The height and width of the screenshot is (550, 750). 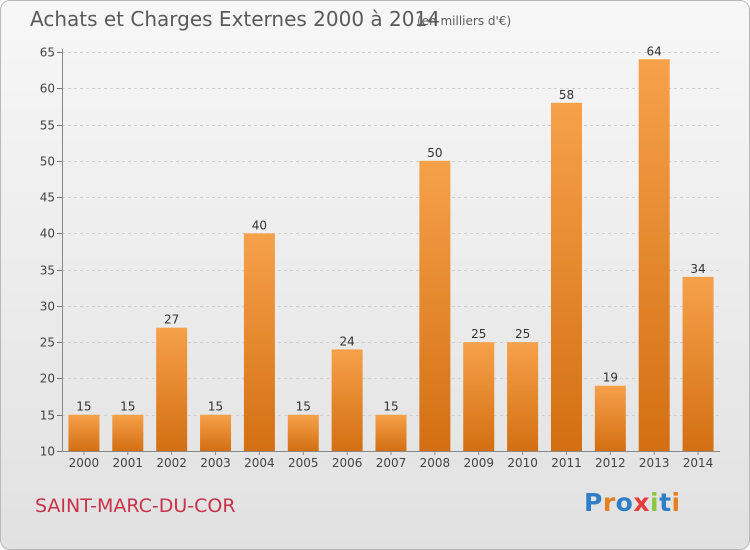 I want to click on bar-value-label: 19, so click(x=610, y=378).